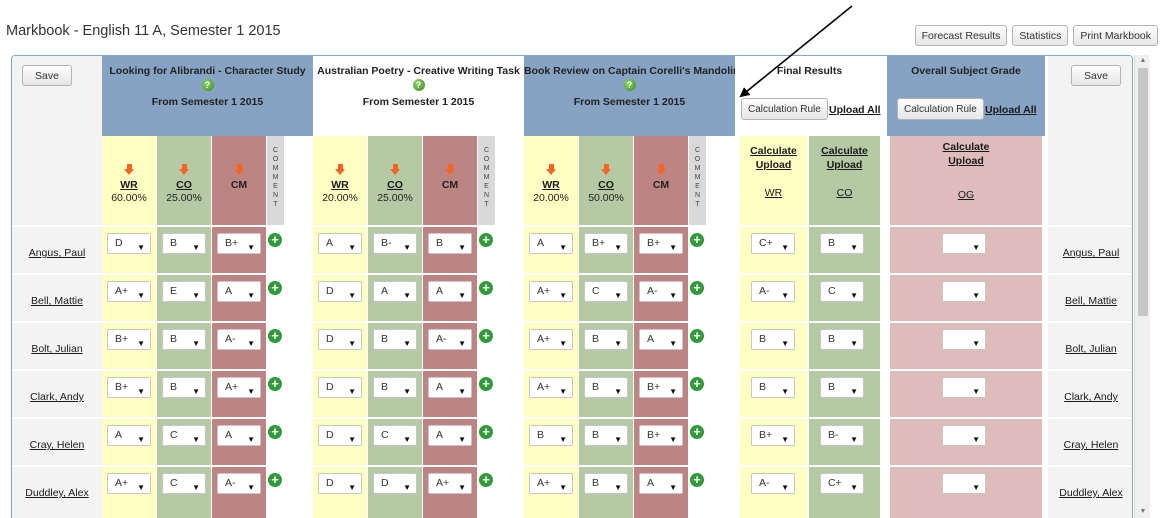 This screenshot has height=518, width=1163. What do you see at coordinates (57, 445) in the screenshot?
I see `student-name-left: Cray, Helen` at bounding box center [57, 445].